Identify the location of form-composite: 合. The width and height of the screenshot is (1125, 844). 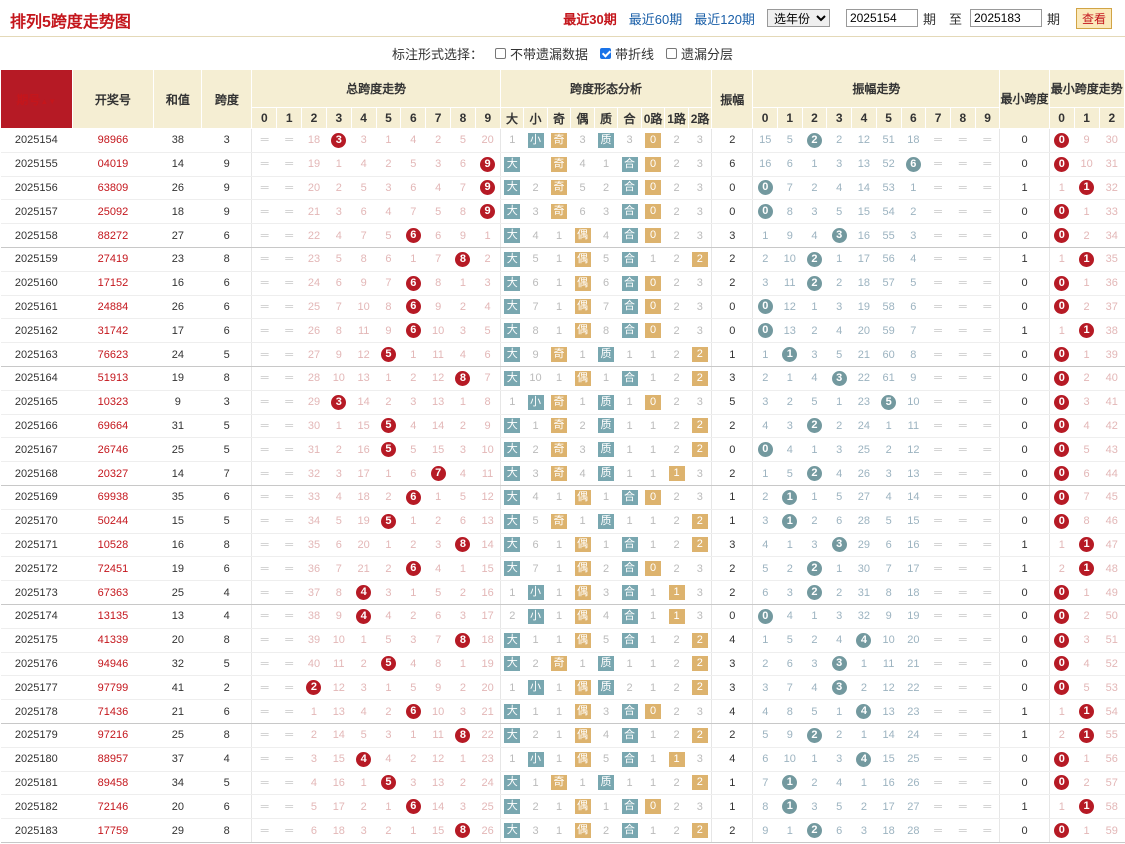
(629, 830).